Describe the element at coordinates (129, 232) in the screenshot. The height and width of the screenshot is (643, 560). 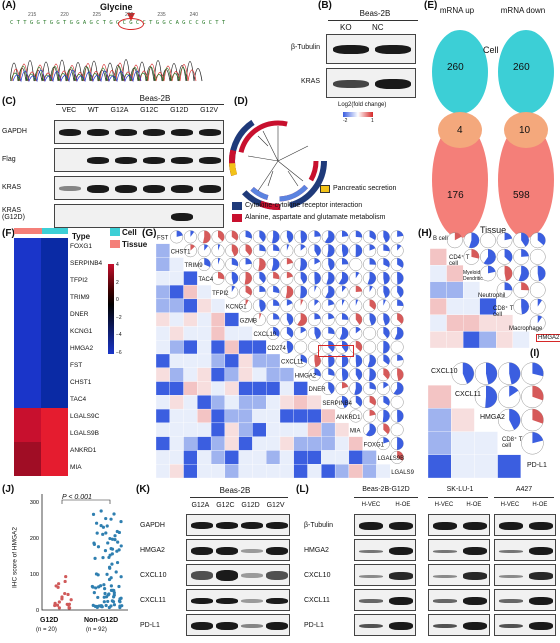
I see `legend-cell: Cell` at that location.